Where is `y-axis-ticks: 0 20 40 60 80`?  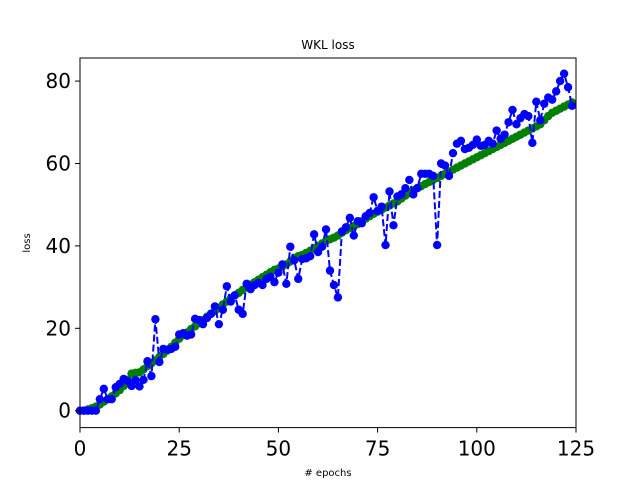
y-axis-ticks: 0 20 40 60 80 is located at coordinates (63, 246).